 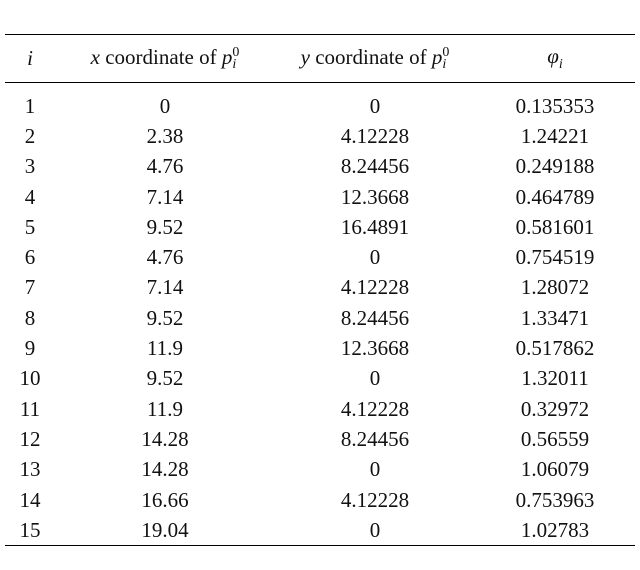 I want to click on cell-phi: 0.754519, so click(x=555, y=257).